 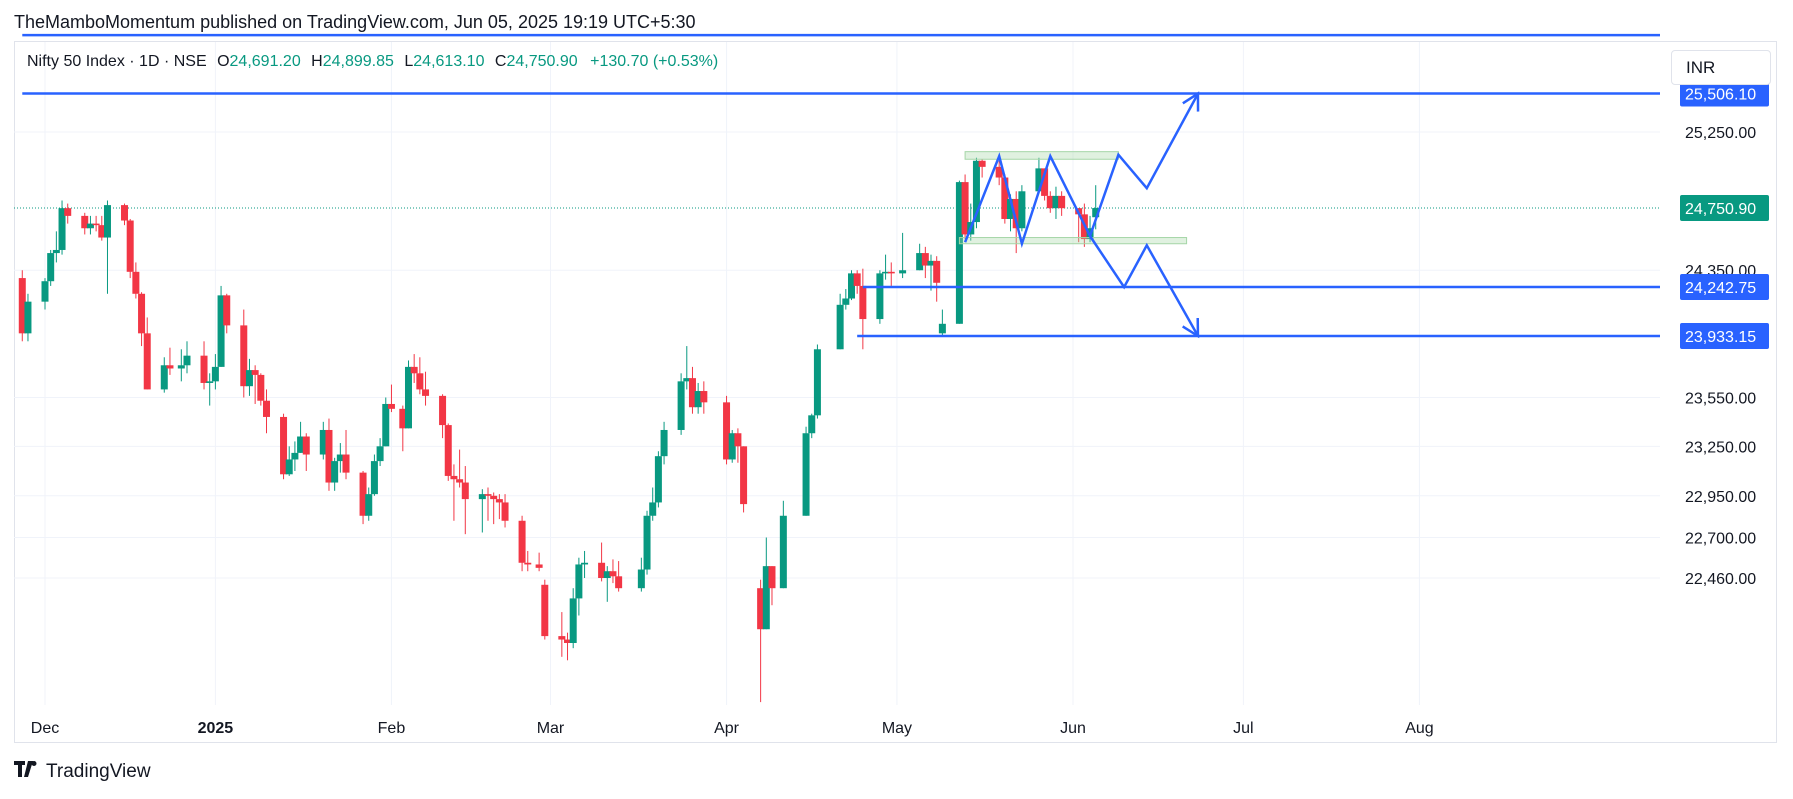 I want to click on y-axis-tick-label: 22,460.00, so click(x=1720, y=579).